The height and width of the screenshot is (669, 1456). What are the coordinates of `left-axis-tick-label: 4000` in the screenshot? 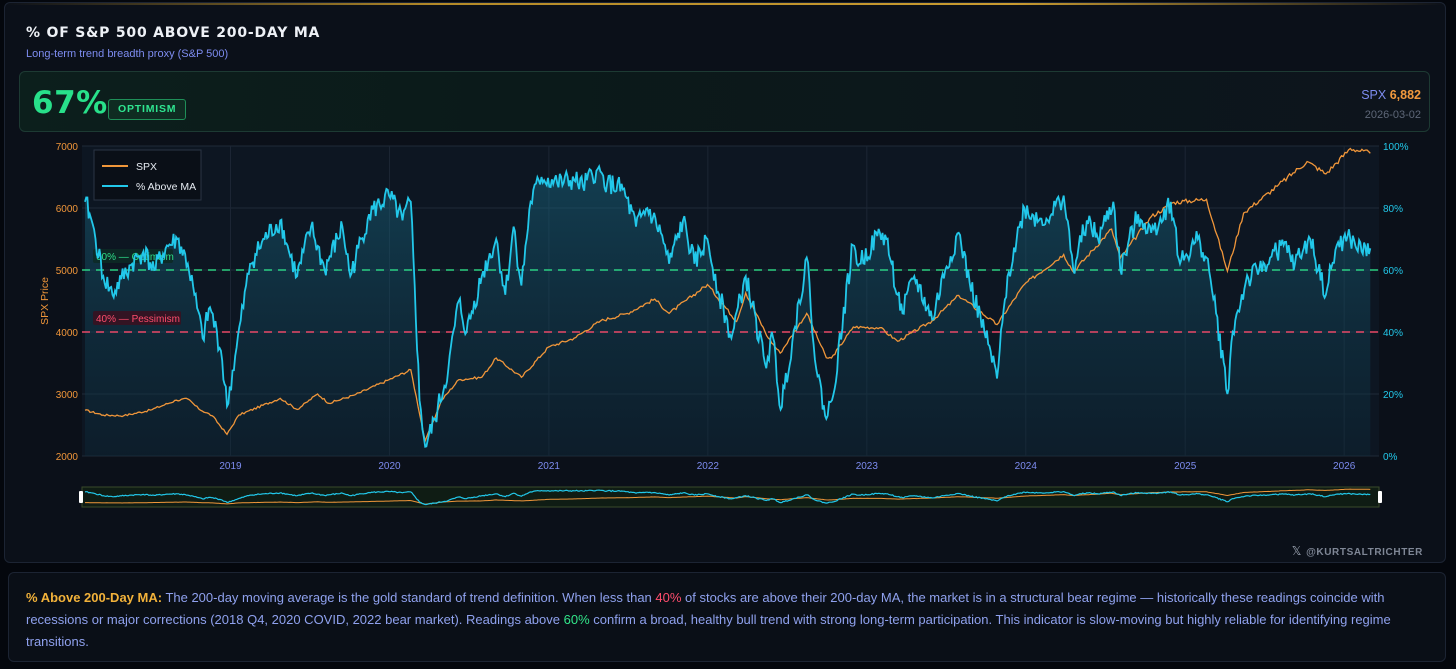 It's located at (67, 333).